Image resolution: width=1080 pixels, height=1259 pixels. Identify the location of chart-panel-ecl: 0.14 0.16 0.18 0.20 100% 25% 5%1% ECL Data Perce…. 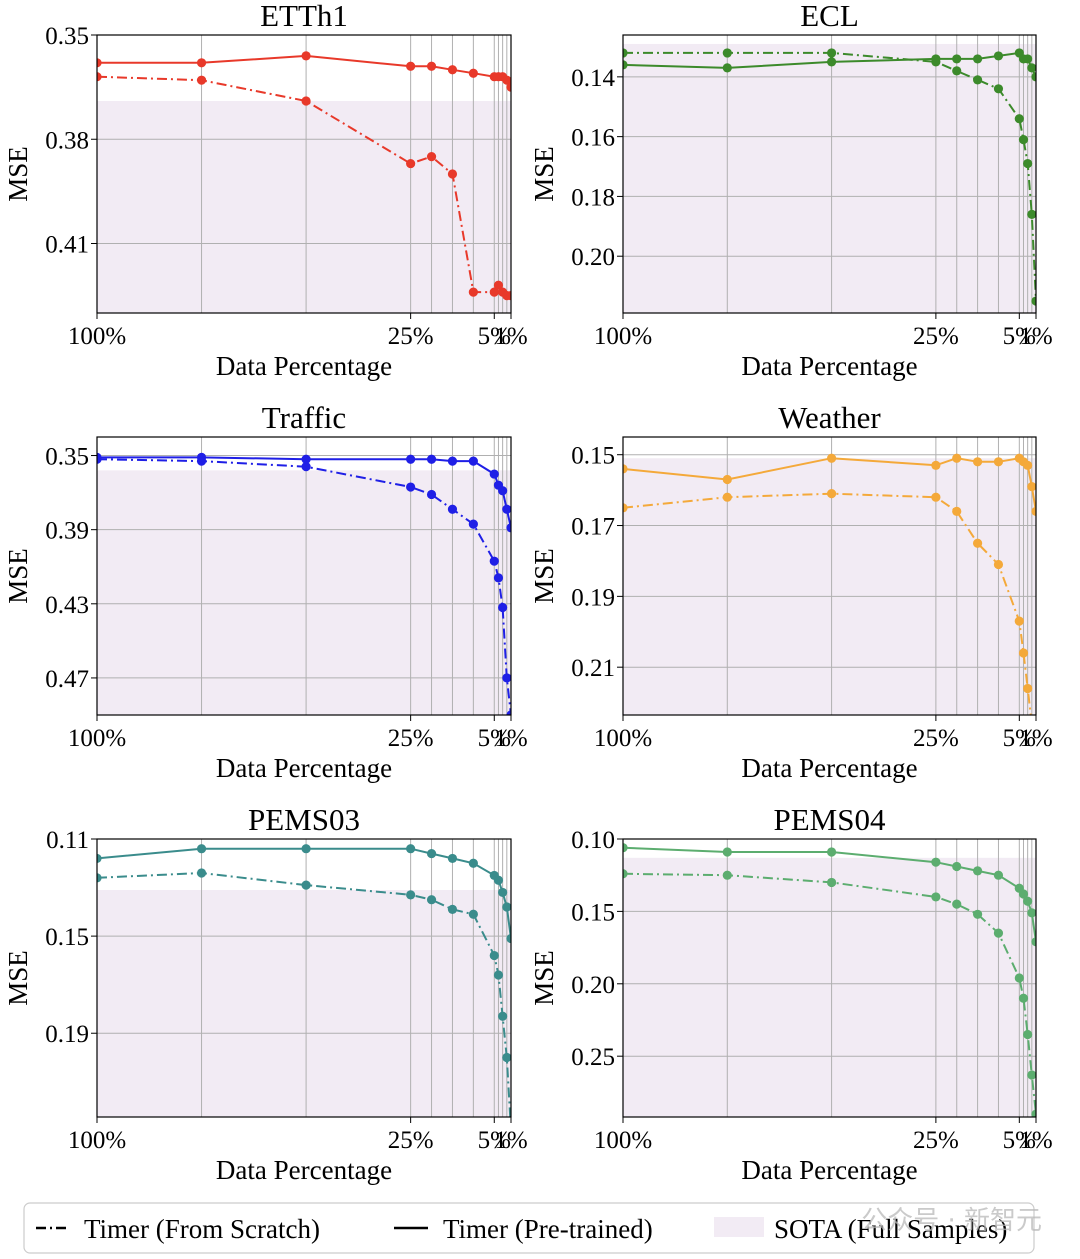
(791, 190).